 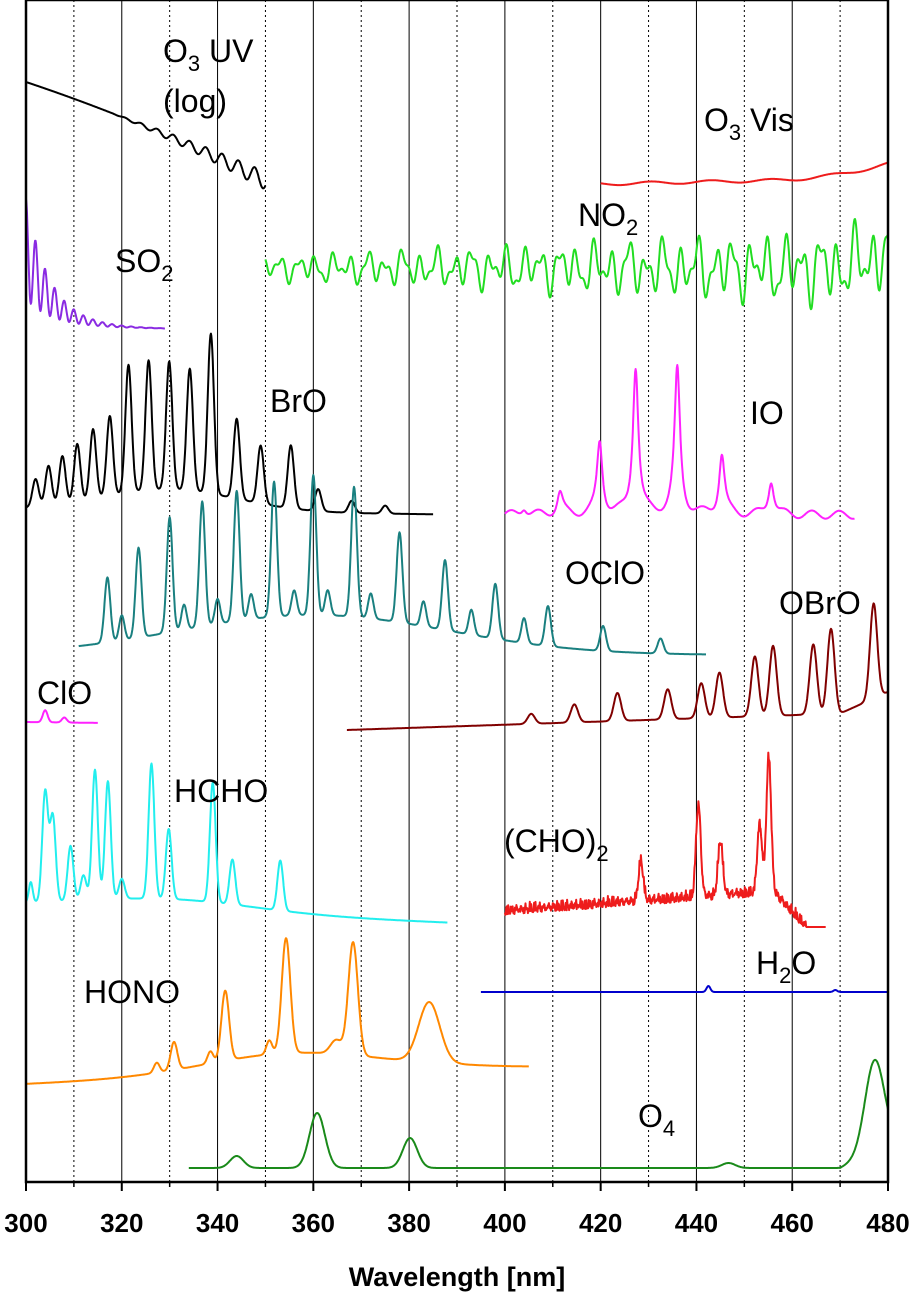 What do you see at coordinates (95, 264) in the screenshot?
I see `spectrum-so2` at bounding box center [95, 264].